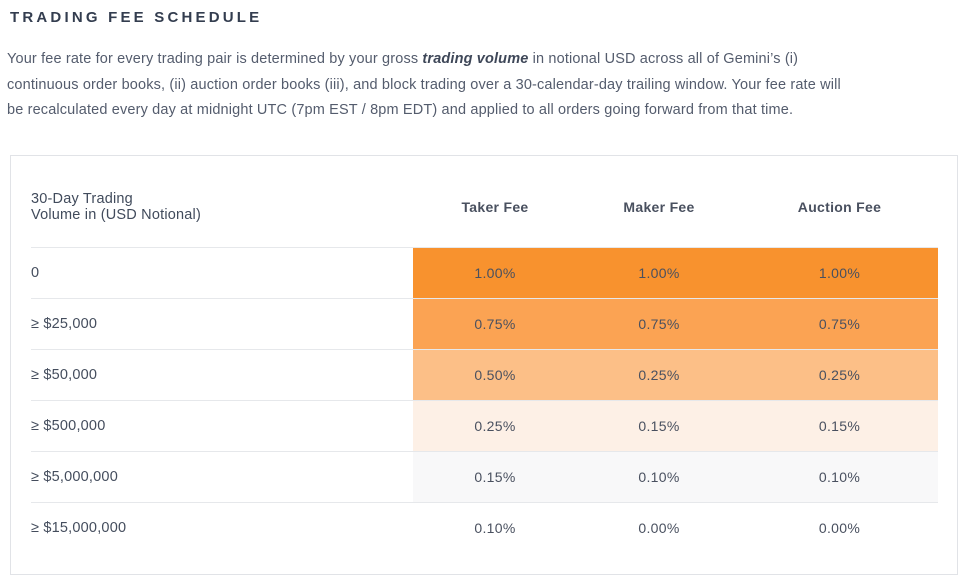 Image resolution: width=969 pixels, height=582 pixels. Describe the element at coordinates (116, 215) in the screenshot. I see `volume-column-header-line2: Volume in (USD Notional)` at that location.